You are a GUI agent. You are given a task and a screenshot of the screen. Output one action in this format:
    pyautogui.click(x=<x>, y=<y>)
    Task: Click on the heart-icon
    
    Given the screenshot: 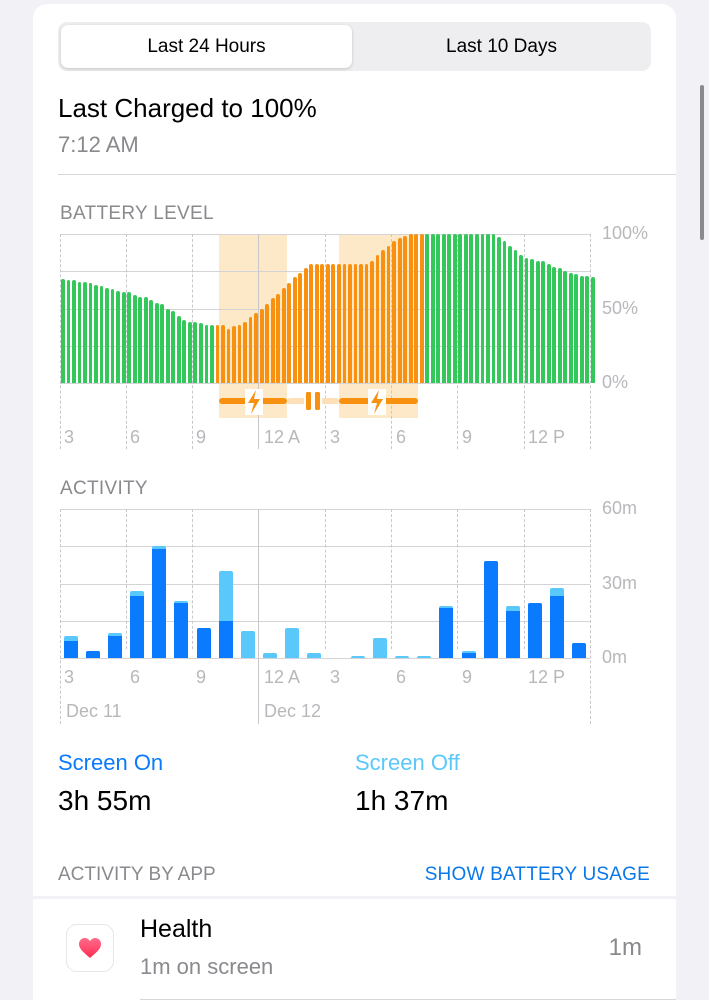 What is the action you would take?
    pyautogui.click(x=90, y=948)
    